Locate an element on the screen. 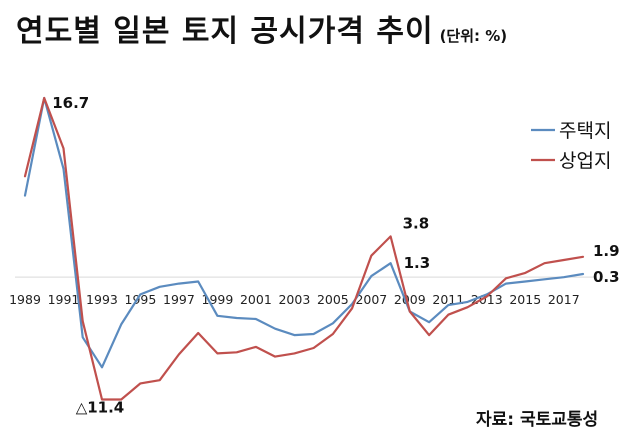  data-label: 0.3 is located at coordinates (606, 277).